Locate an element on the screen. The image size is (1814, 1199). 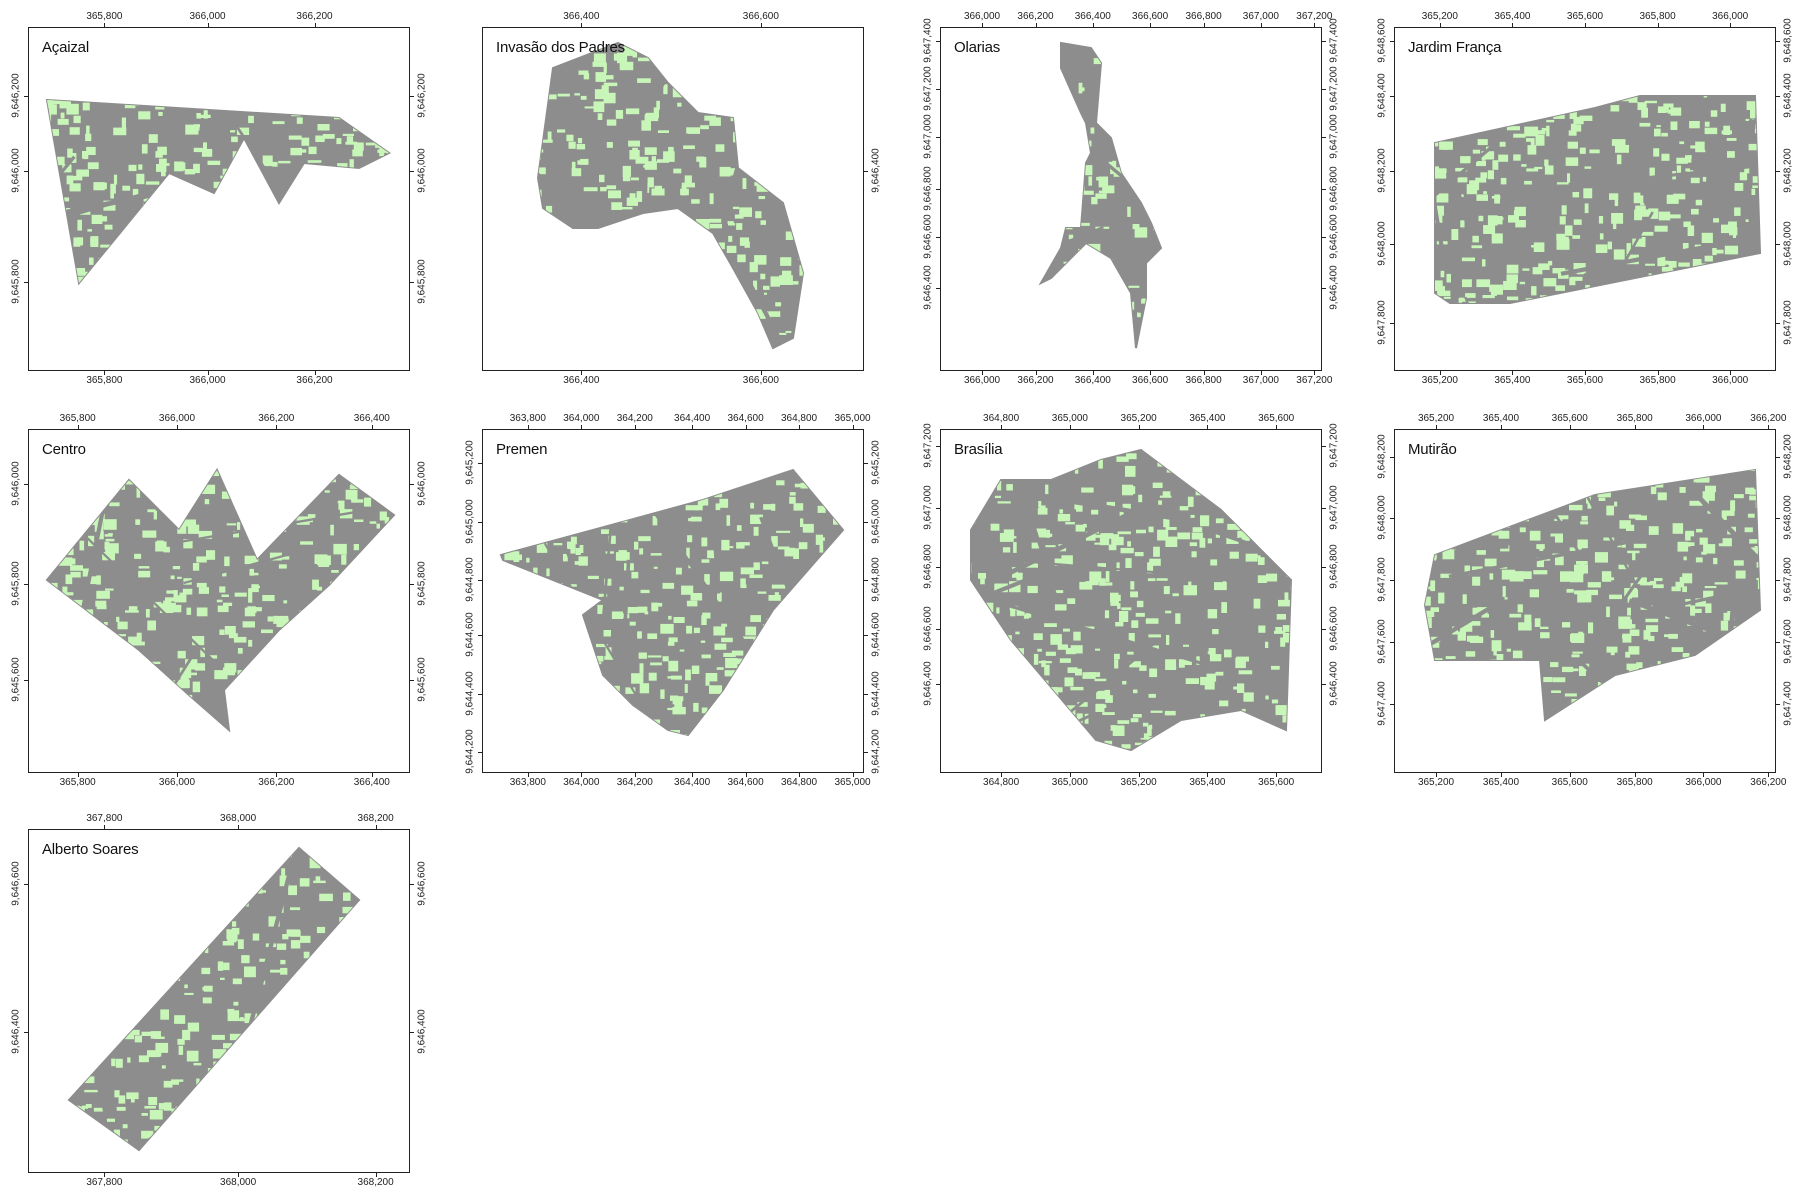
y-tick-label-right: 9,645,600 is located at coordinates (422, 679).